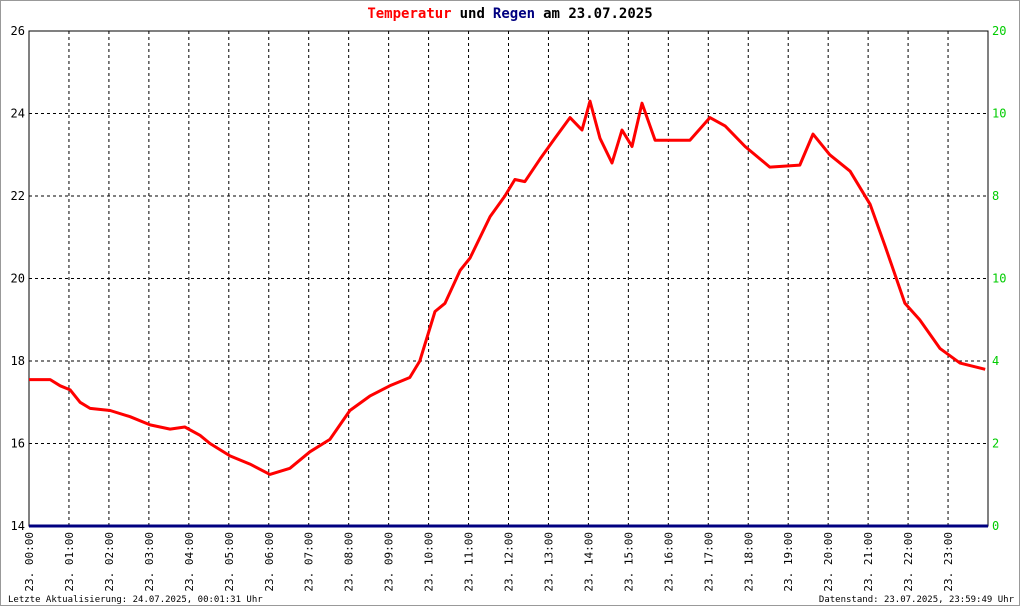 The image size is (1020, 606). I want to click on title-part: Regen, so click(514, 14).